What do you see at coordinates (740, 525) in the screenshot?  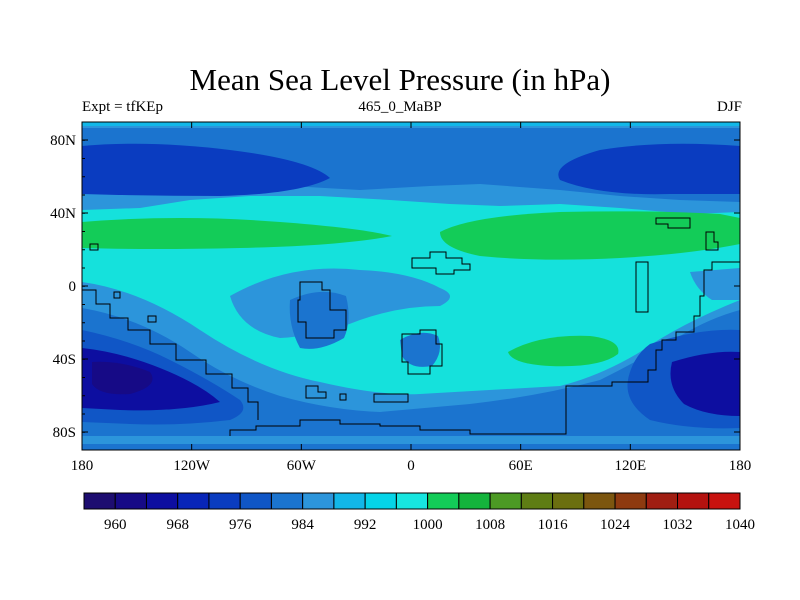 I see `colorbar-label: 1040` at bounding box center [740, 525].